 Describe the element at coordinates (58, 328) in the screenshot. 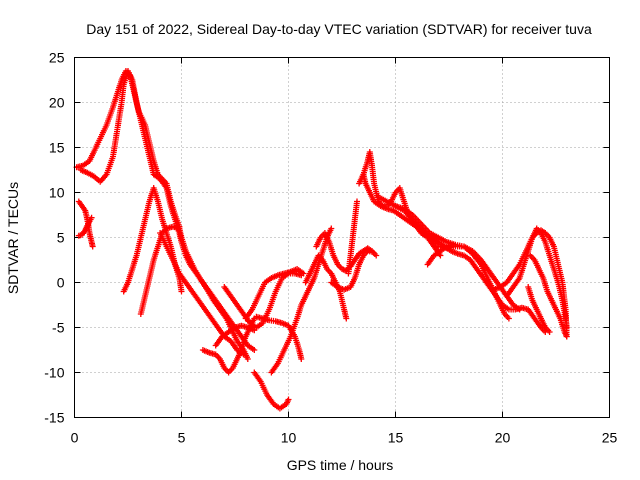

I see `y-tick-label: -5` at that location.